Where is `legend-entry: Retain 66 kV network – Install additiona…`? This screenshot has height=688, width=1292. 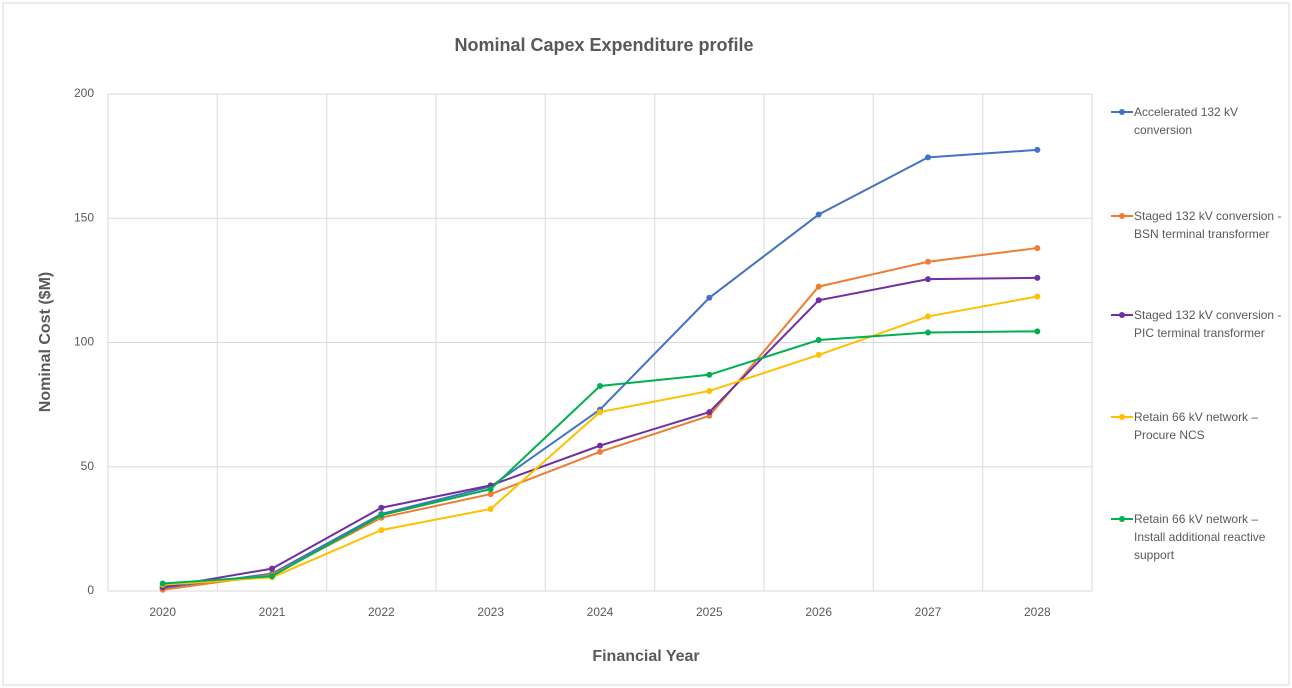 legend-entry: Retain 66 kV network – Install additiona… is located at coordinates (1199, 537).